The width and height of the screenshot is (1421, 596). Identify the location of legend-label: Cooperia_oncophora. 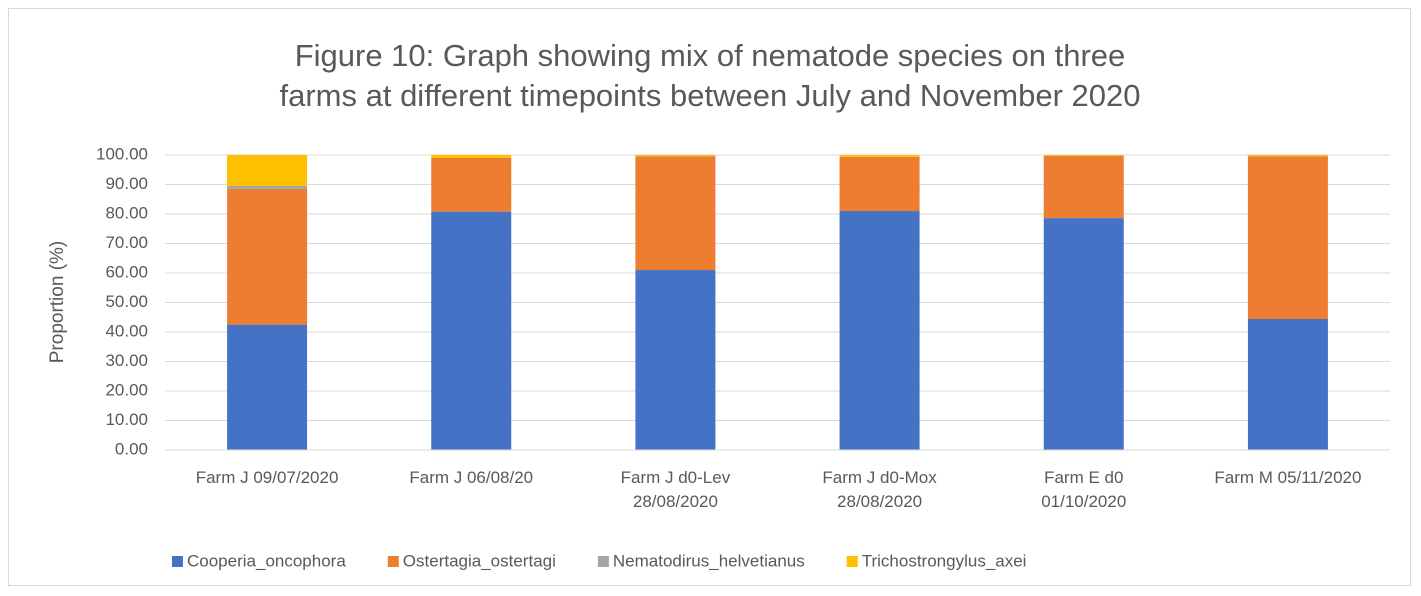
(266, 560).